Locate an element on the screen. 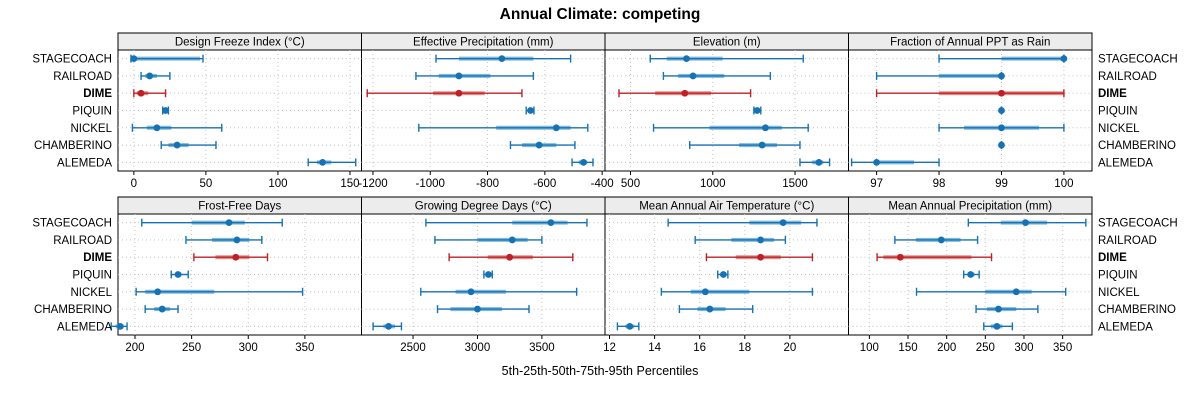 The height and width of the screenshot is (400, 1200). panel-title: Mean Annual Precipitation (mm) is located at coordinates (970, 207).